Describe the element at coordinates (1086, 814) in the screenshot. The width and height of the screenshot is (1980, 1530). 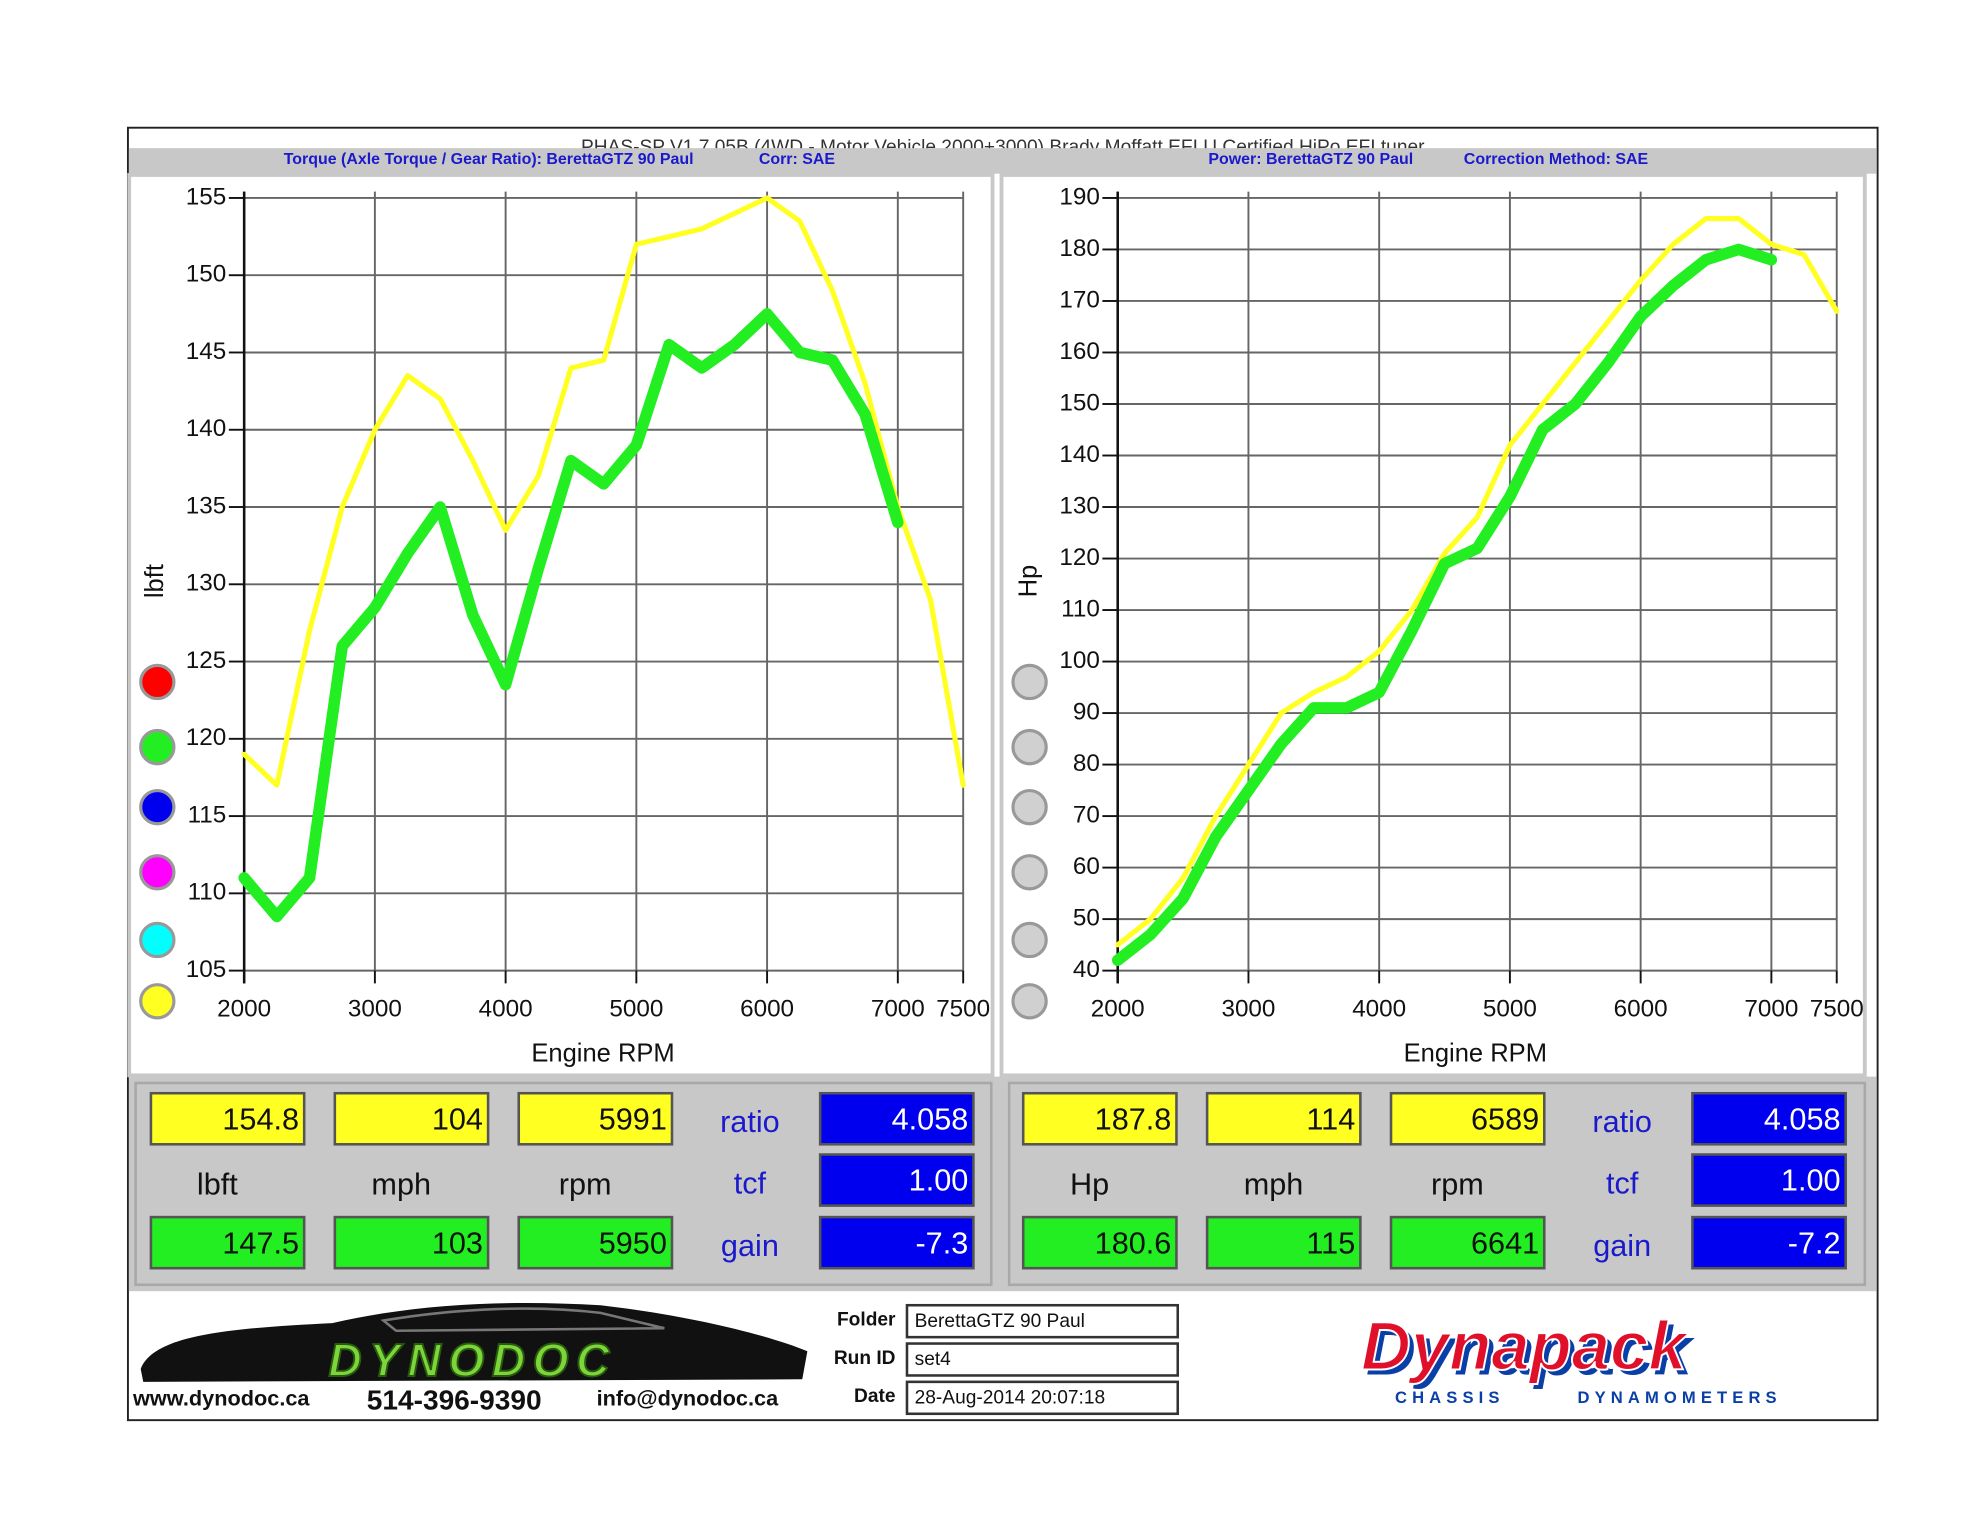
I see `y-tick-label: 70` at that location.